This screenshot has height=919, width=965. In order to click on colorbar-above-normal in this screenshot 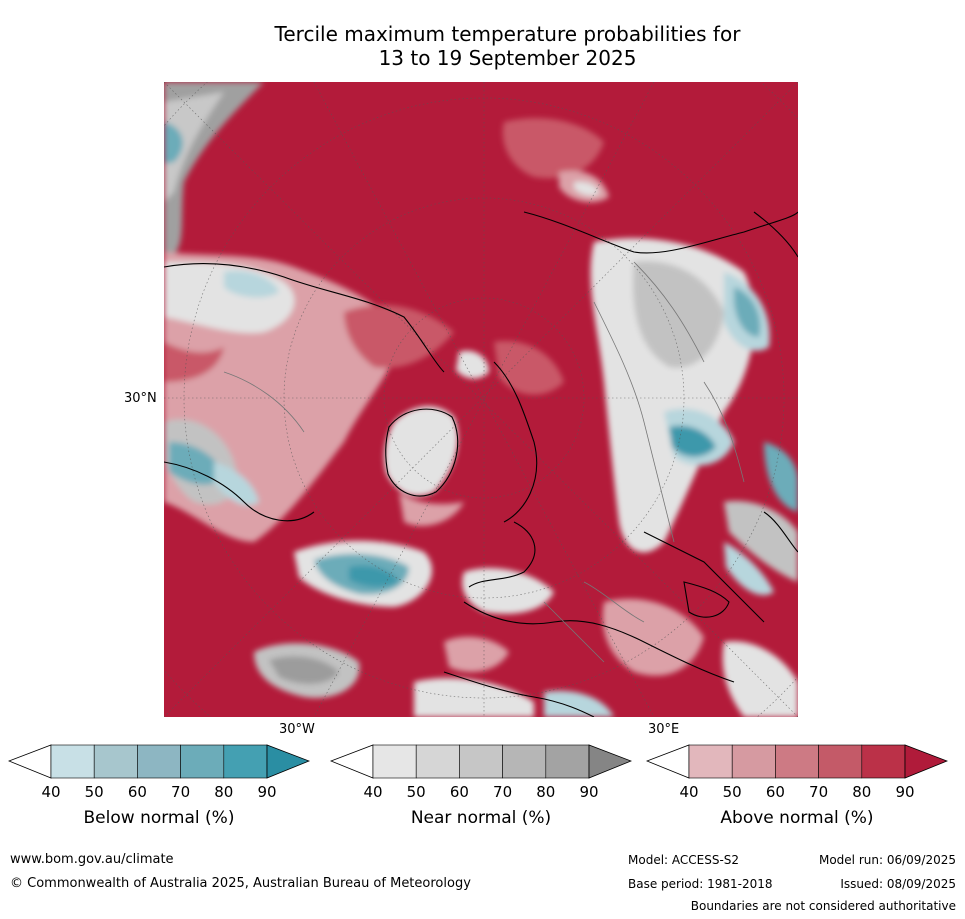, I will do `click(797, 761)`.